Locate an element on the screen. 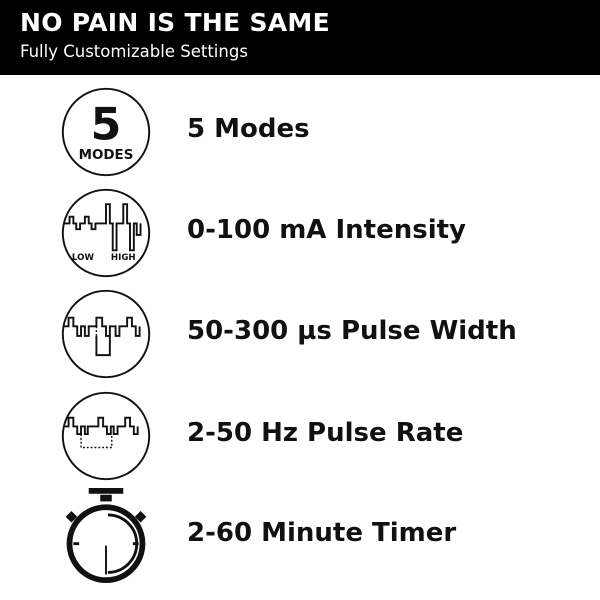  feature-label: 0-100 mA Intensity is located at coordinates (326, 230).